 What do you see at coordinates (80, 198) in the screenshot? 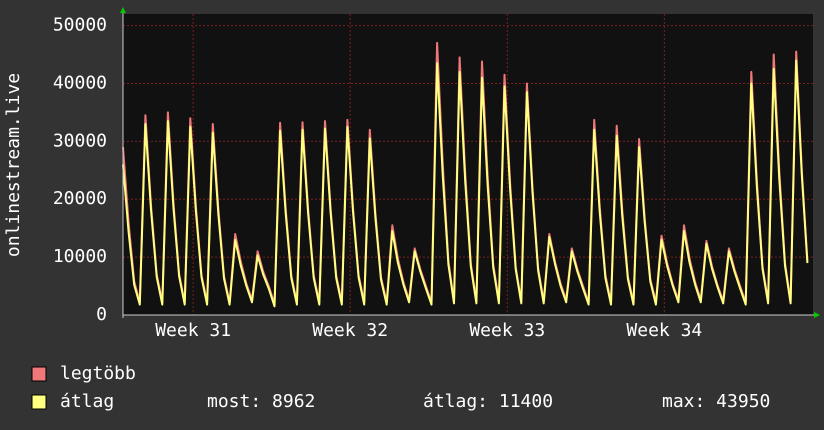
I see `y-tick-label: 20000` at bounding box center [80, 198].